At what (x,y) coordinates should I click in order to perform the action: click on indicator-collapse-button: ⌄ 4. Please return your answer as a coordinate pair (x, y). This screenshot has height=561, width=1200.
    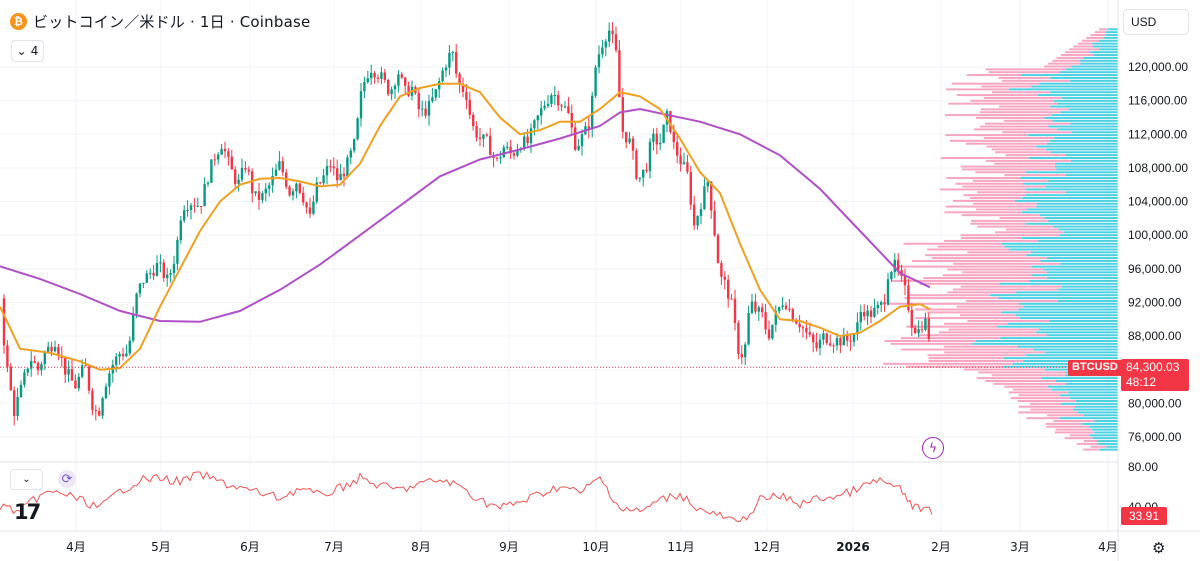
    Looking at the image, I should click on (27, 51).